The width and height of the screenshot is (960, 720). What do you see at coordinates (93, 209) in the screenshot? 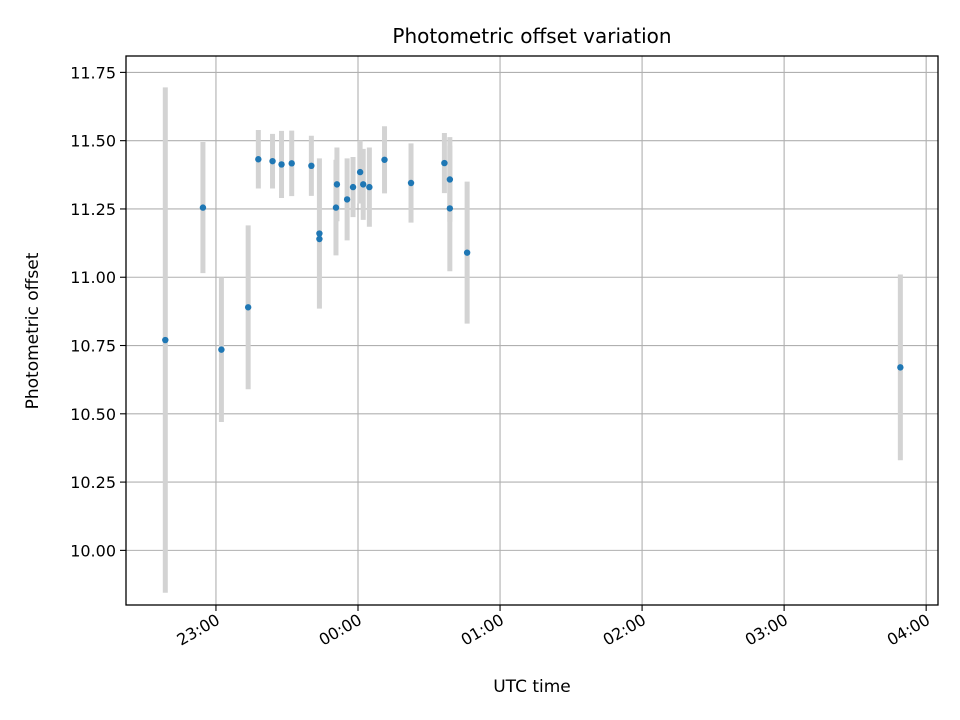
I see `y-tick-label: 11.25` at bounding box center [93, 209].